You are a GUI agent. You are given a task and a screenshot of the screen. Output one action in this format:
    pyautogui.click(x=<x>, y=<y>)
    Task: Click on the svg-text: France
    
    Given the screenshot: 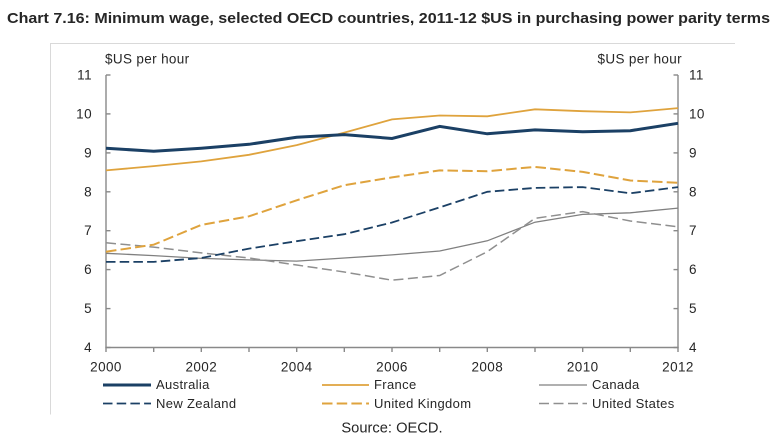 What is the action you would take?
    pyautogui.click(x=395, y=384)
    